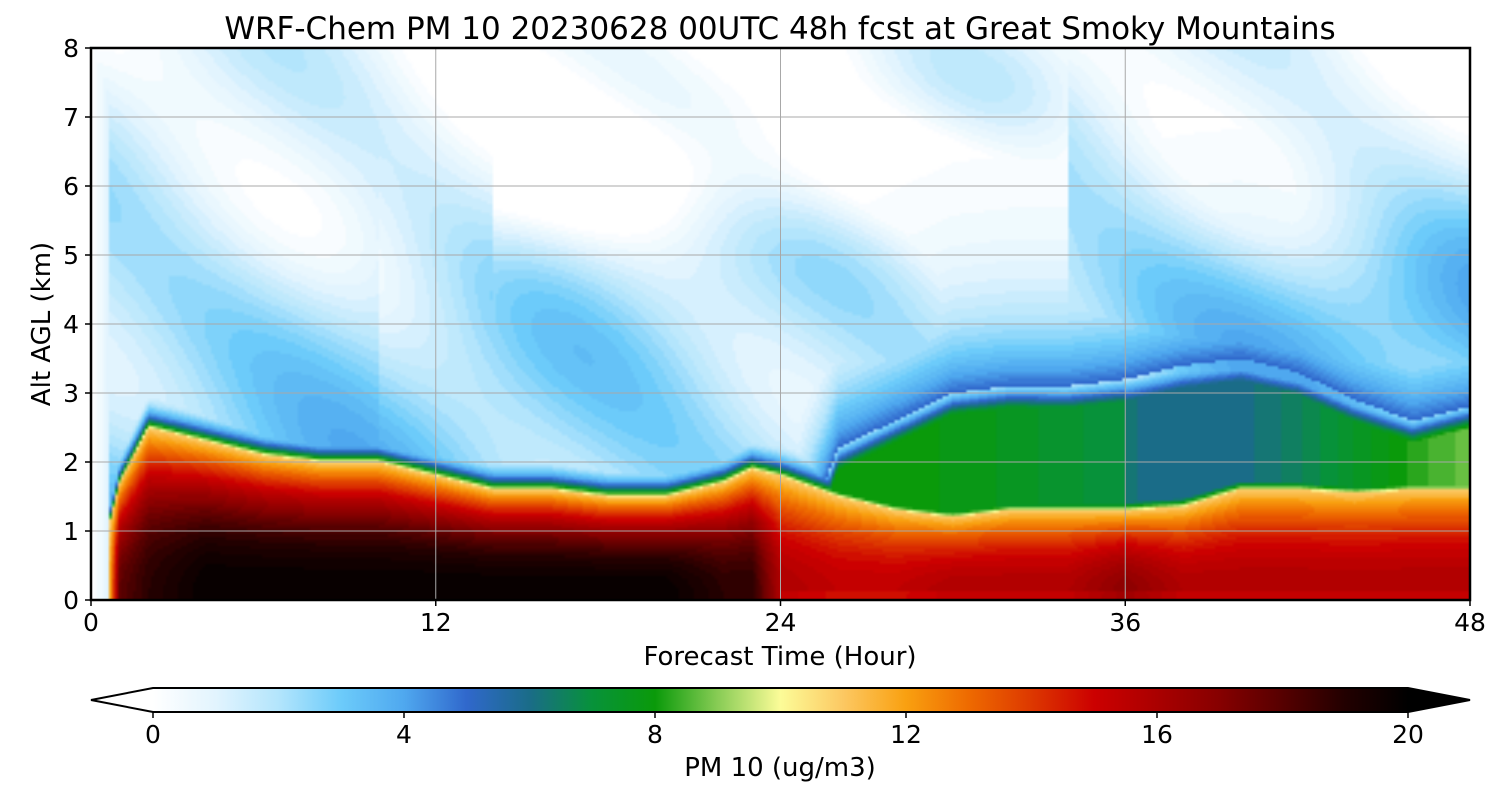 The width and height of the screenshot is (1500, 800). What do you see at coordinates (71, 255) in the screenshot?
I see `y-tick-label: 5` at bounding box center [71, 255].